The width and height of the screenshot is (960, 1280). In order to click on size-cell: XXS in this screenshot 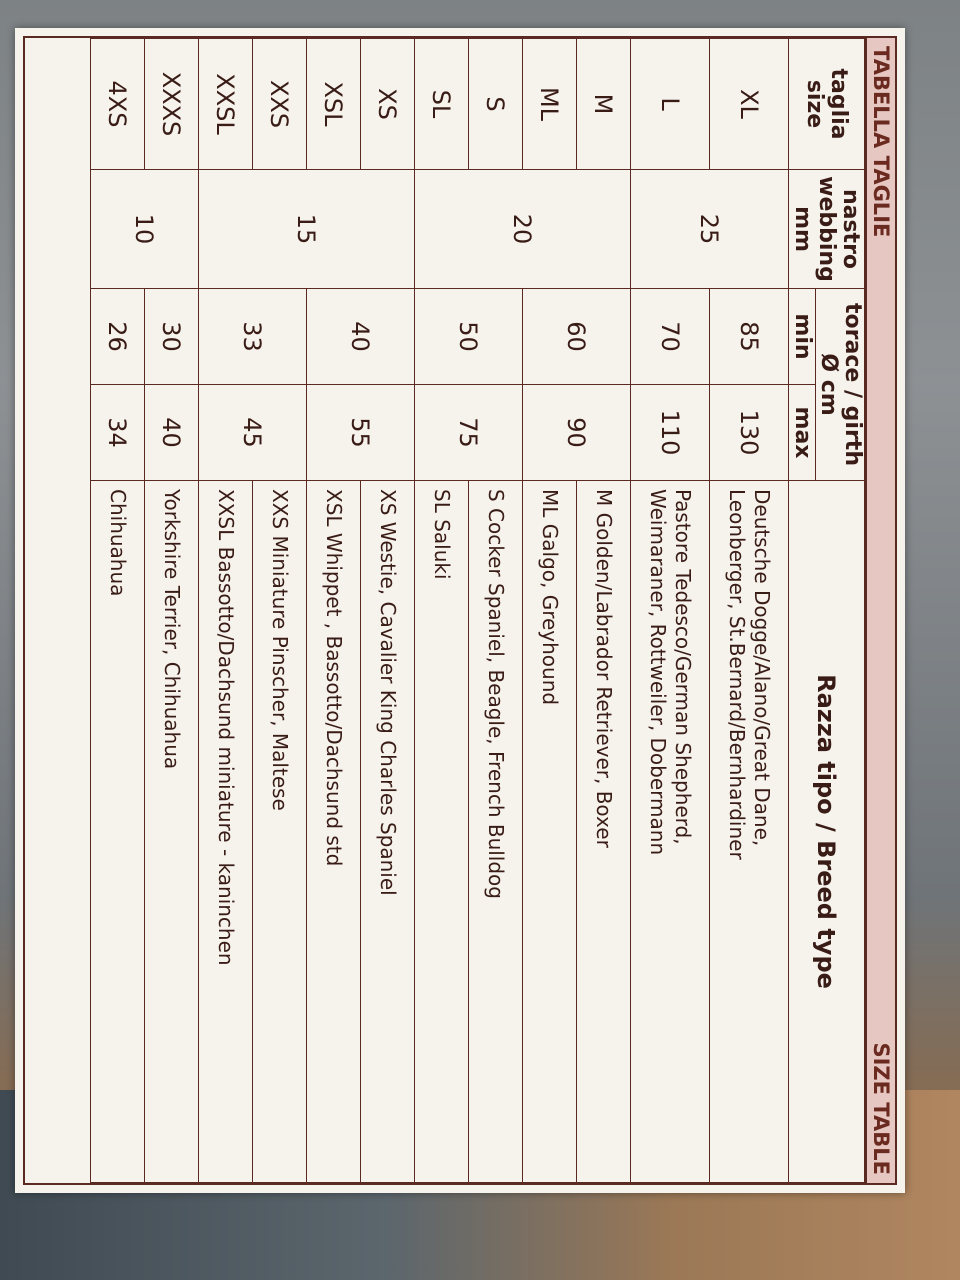, I will do `click(279, 104)`.